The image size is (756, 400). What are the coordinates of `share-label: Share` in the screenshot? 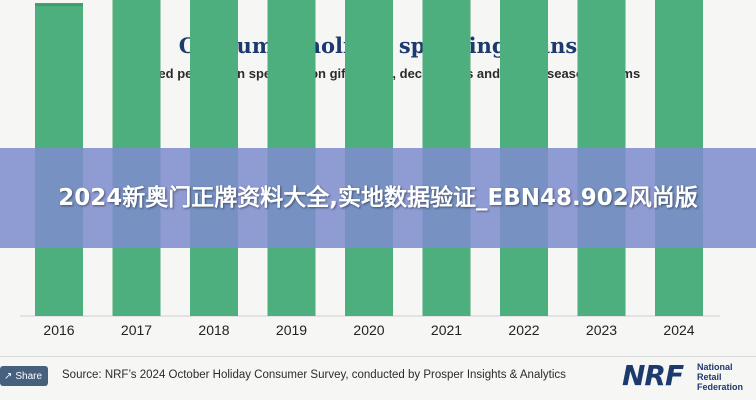 It's located at (29, 376).